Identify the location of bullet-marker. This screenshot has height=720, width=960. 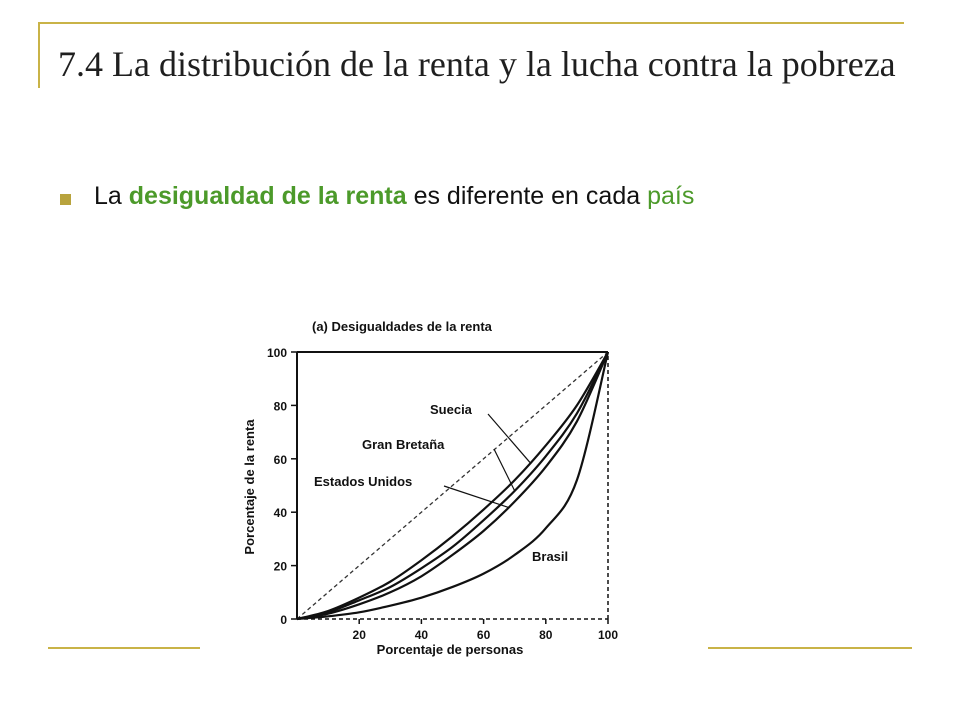
(65, 199).